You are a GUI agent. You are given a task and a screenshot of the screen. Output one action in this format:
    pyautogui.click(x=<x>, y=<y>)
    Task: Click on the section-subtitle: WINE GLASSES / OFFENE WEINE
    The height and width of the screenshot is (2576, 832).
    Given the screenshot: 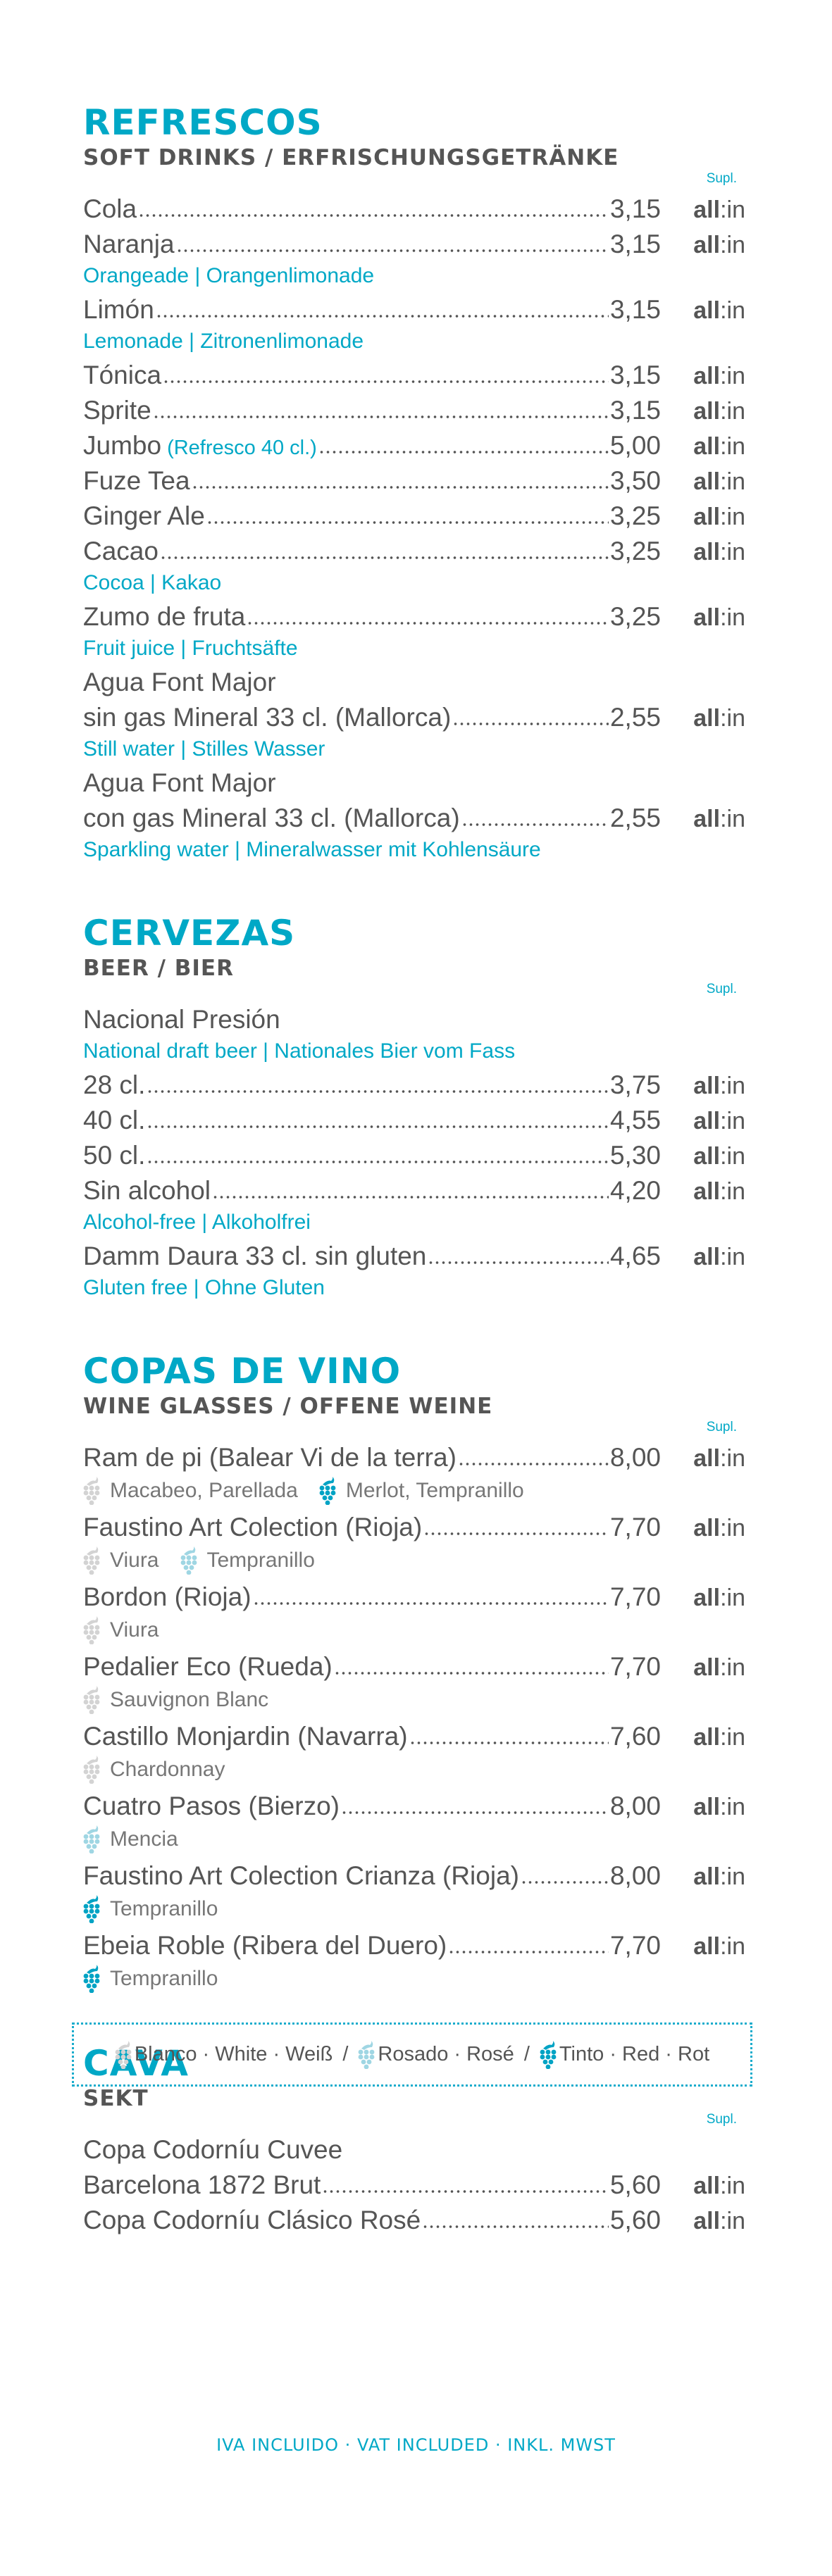 What is the action you would take?
    pyautogui.click(x=288, y=1406)
    